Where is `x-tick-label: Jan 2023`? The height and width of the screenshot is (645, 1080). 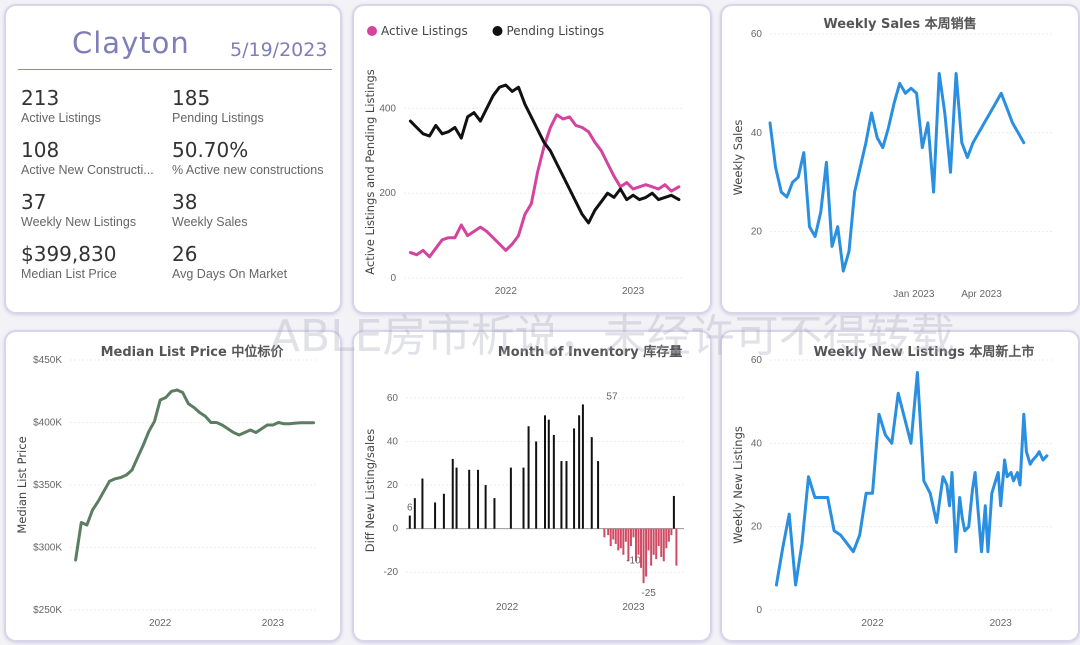
x-tick-label: Jan 2023 is located at coordinates (914, 294).